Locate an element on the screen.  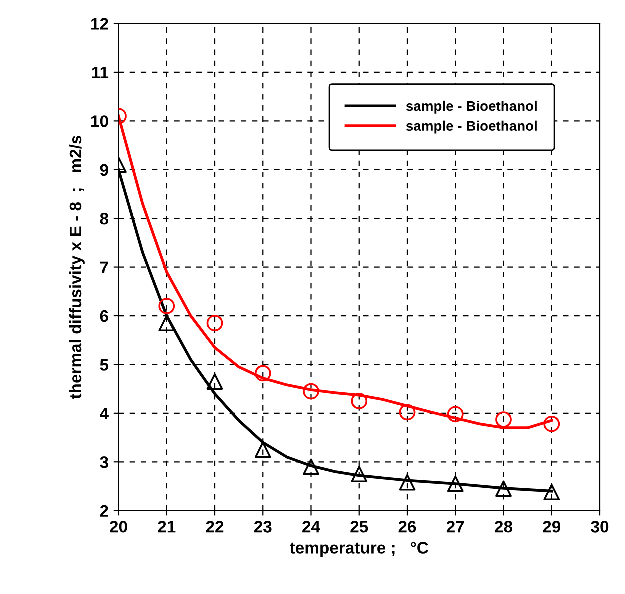
y-tick-label: 6 is located at coordinates (104, 316).